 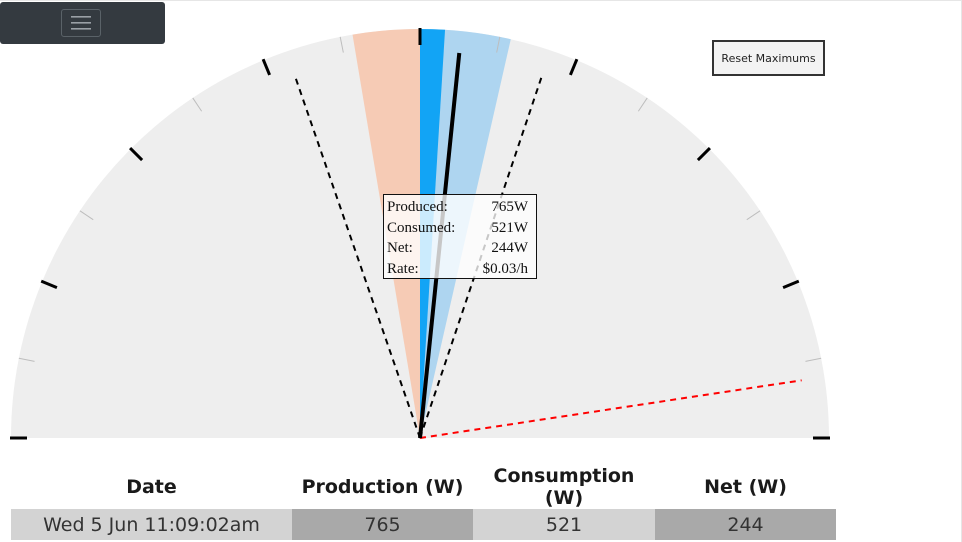 I want to click on tooltip-row-consumed: Consumed: 521W, so click(x=457, y=228).